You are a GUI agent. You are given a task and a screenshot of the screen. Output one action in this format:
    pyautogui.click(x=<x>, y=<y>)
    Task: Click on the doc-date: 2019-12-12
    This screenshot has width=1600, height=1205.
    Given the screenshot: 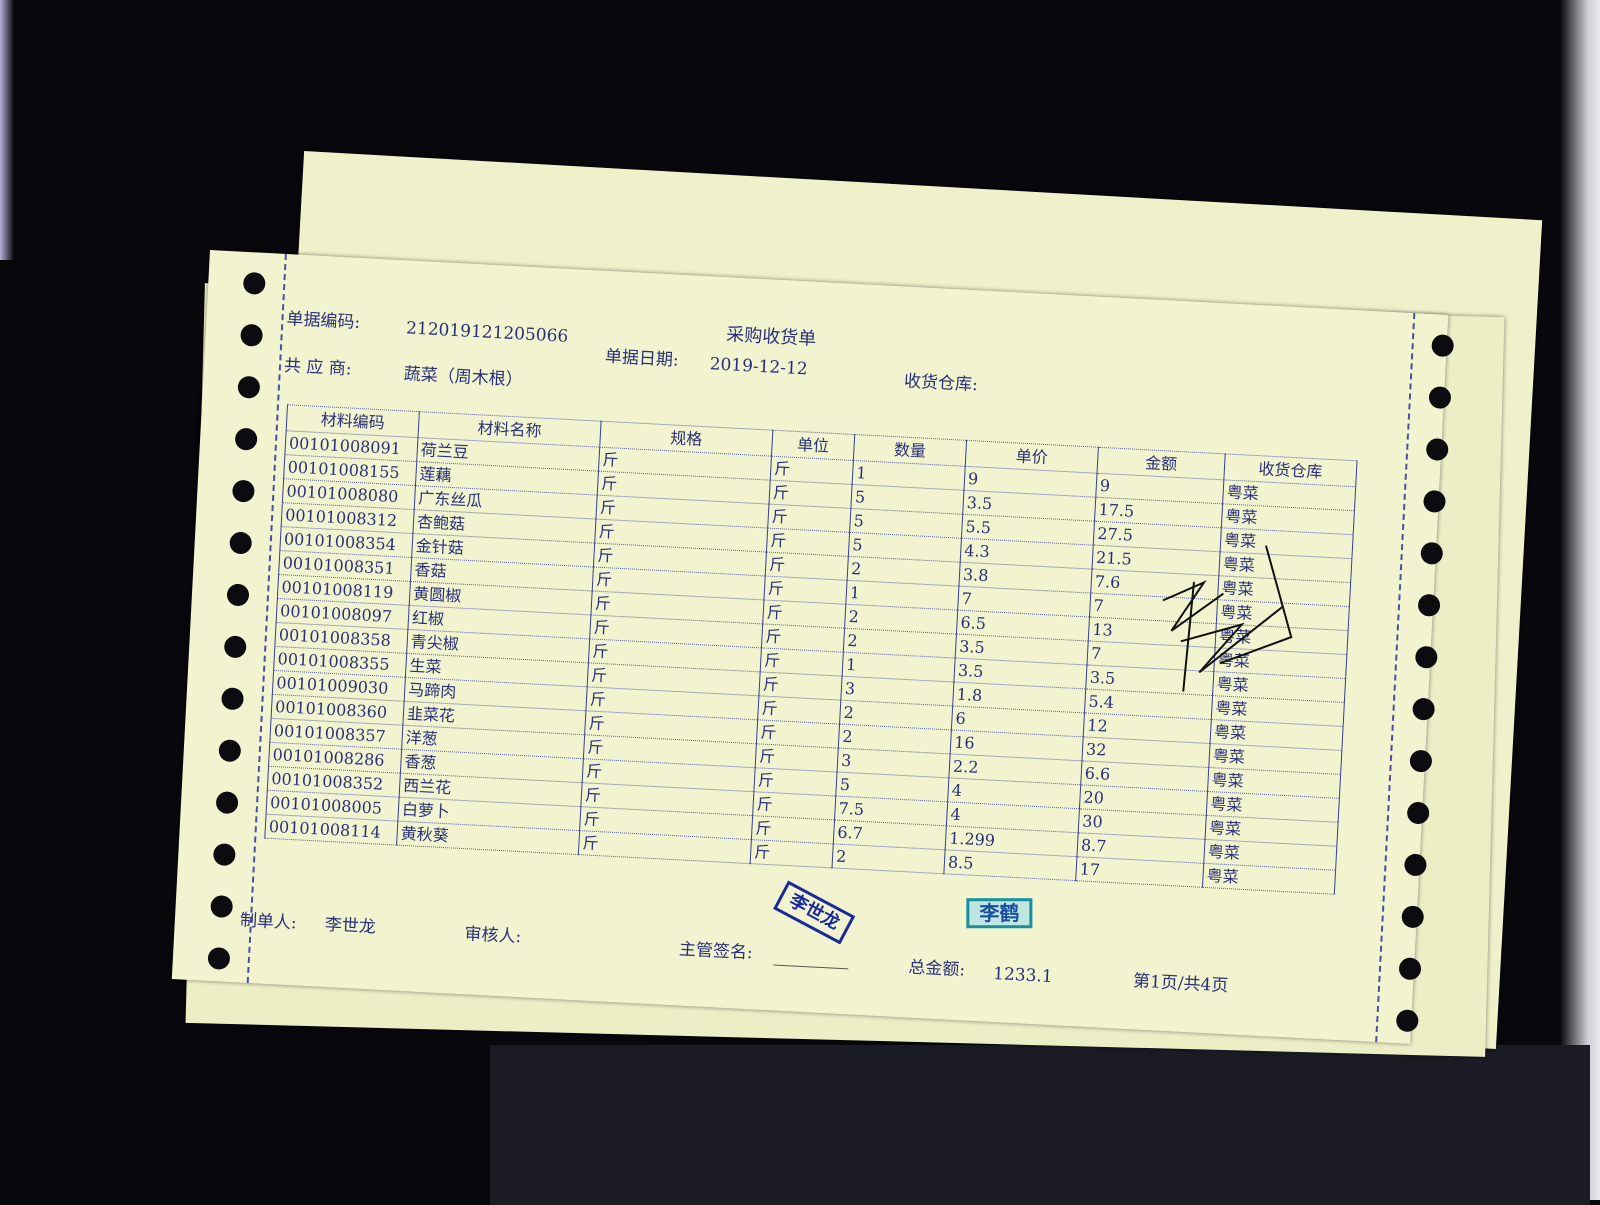 What is the action you would take?
    pyautogui.click(x=759, y=367)
    